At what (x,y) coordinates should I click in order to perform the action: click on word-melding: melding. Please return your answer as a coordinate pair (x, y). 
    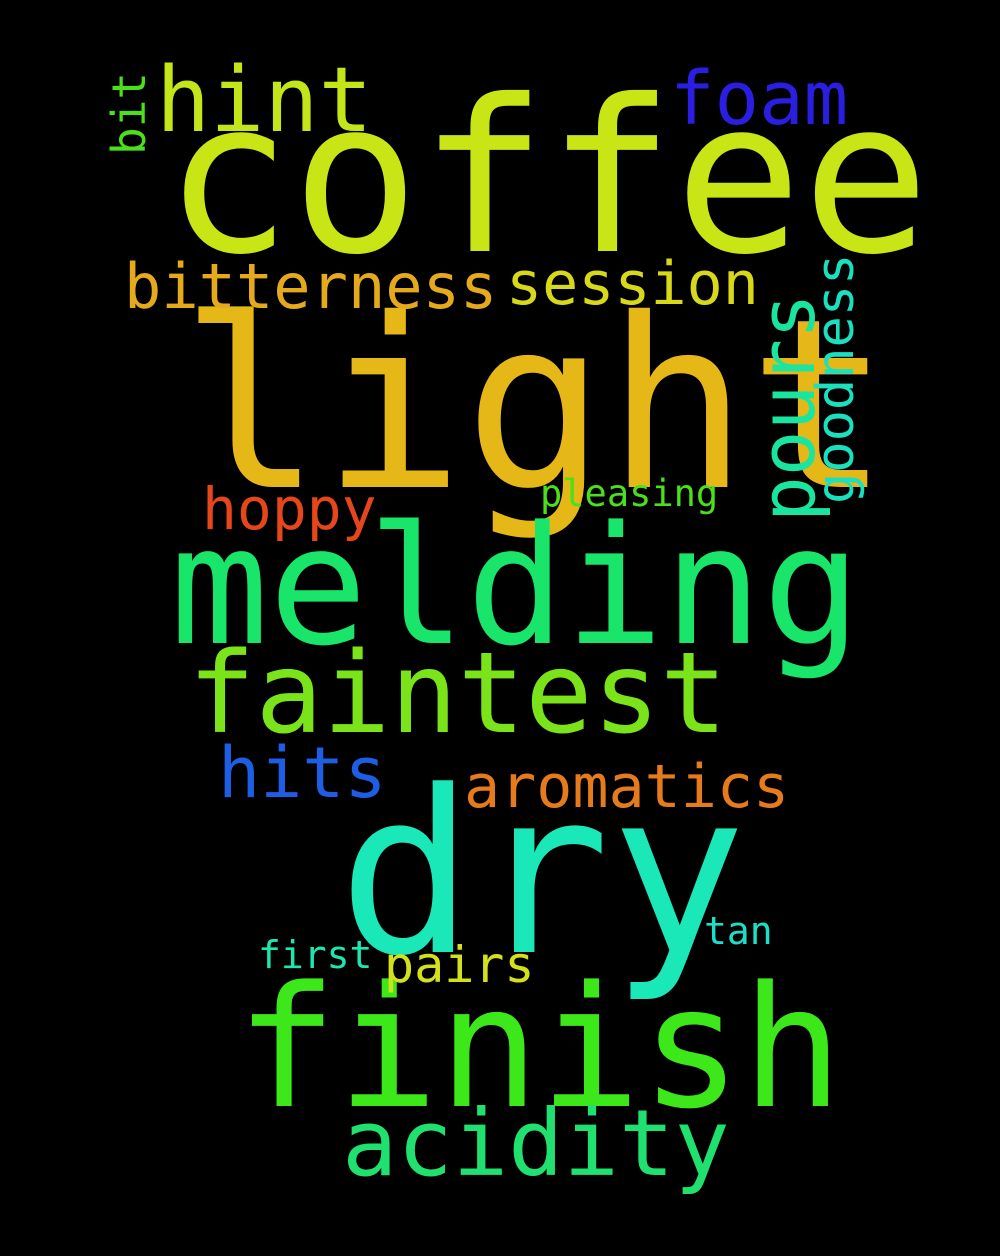
    Looking at the image, I should click on (516, 586).